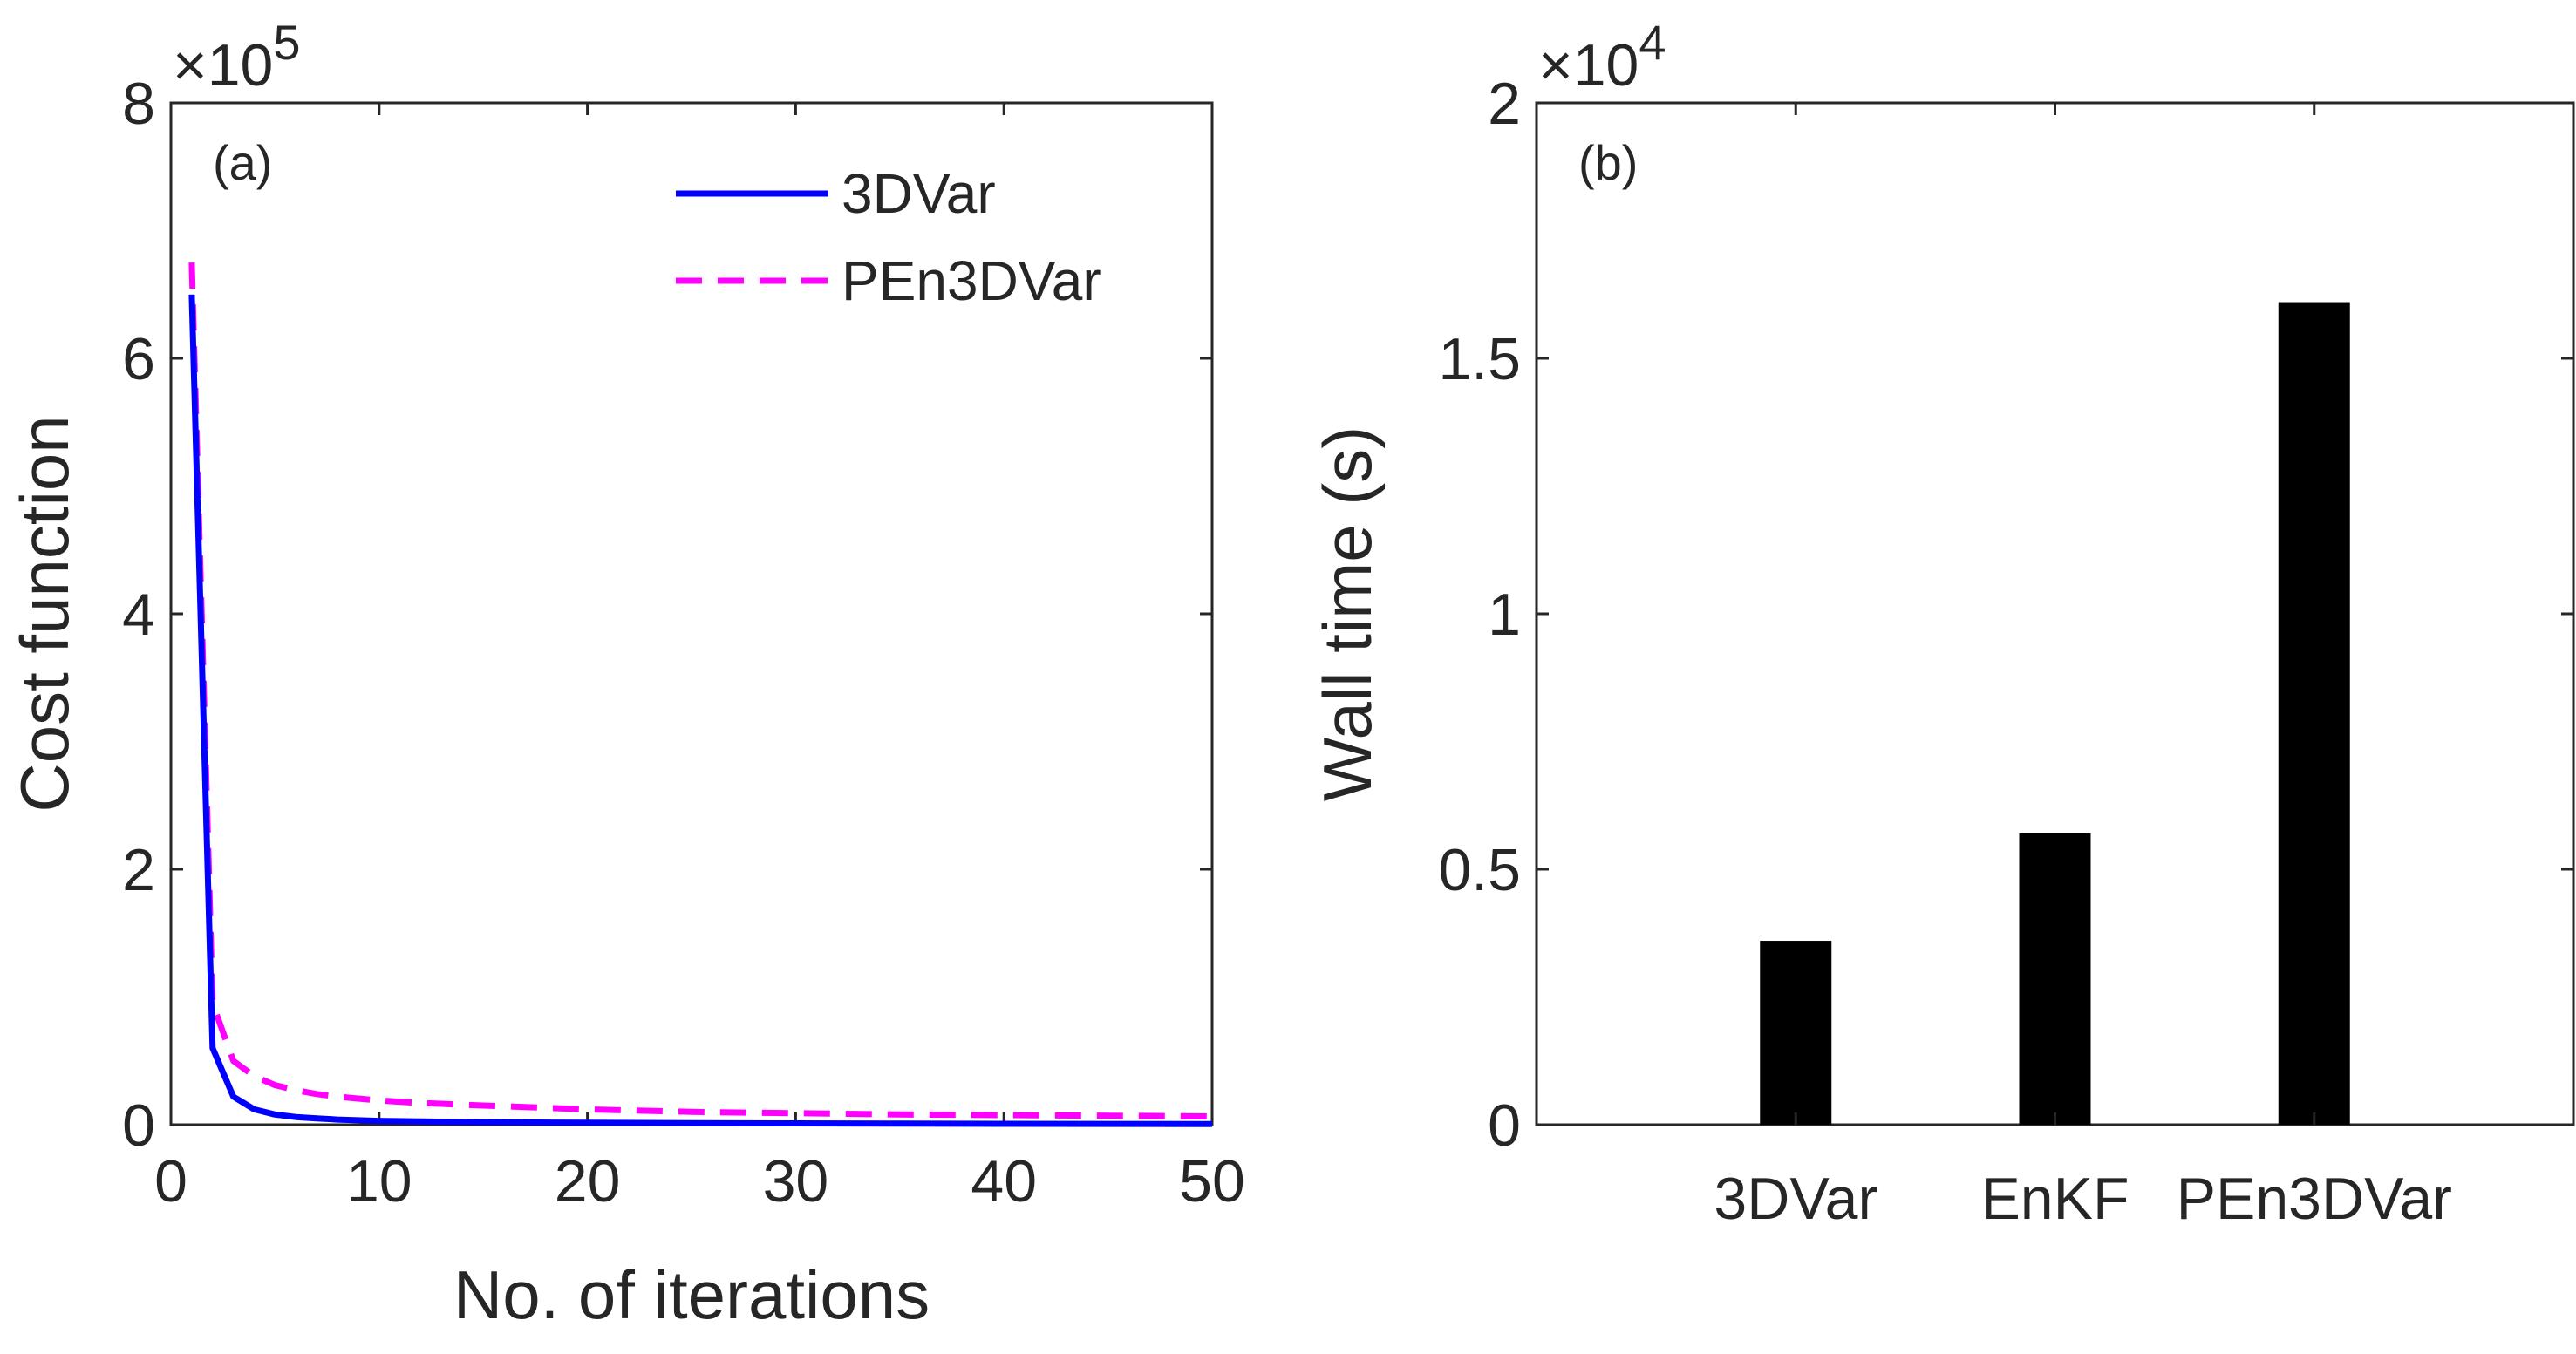 The width and height of the screenshot is (2576, 1354). I want to click on y-exponent-power: 5, so click(287, 42).